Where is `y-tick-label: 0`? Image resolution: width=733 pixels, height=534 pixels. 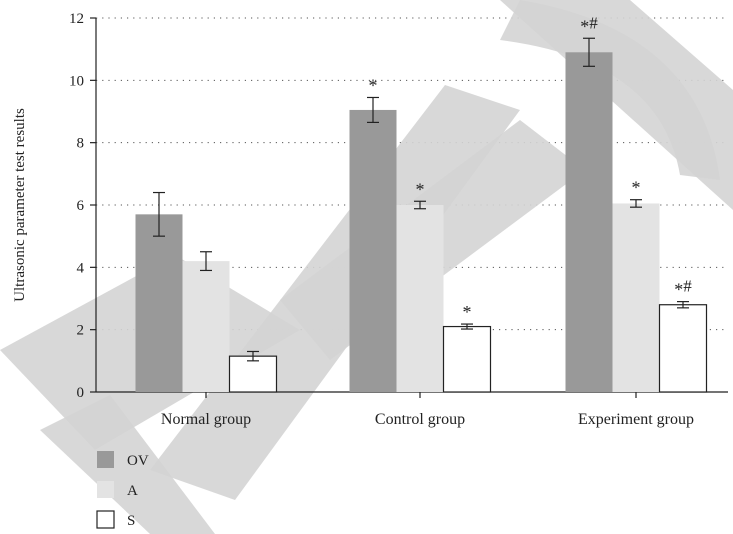 y-tick-label: 0 is located at coordinates (81, 393).